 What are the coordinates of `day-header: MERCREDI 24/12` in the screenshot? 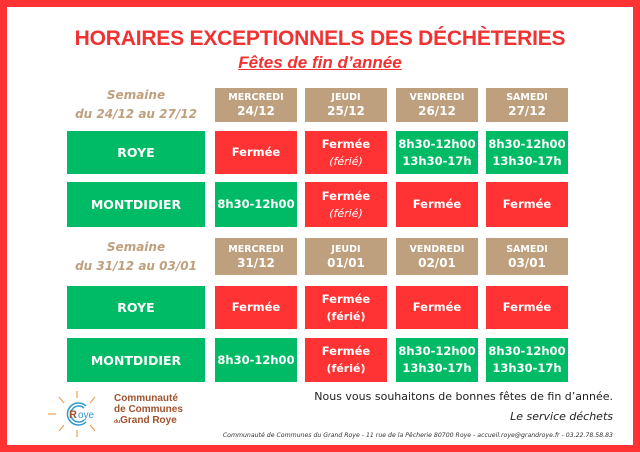 It's located at (256, 105).